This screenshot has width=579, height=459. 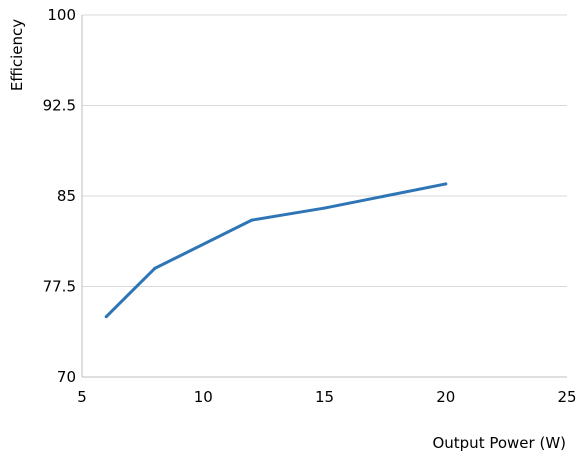 What do you see at coordinates (17, 55) in the screenshot?
I see `y-axis-title: Efficiency` at bounding box center [17, 55].